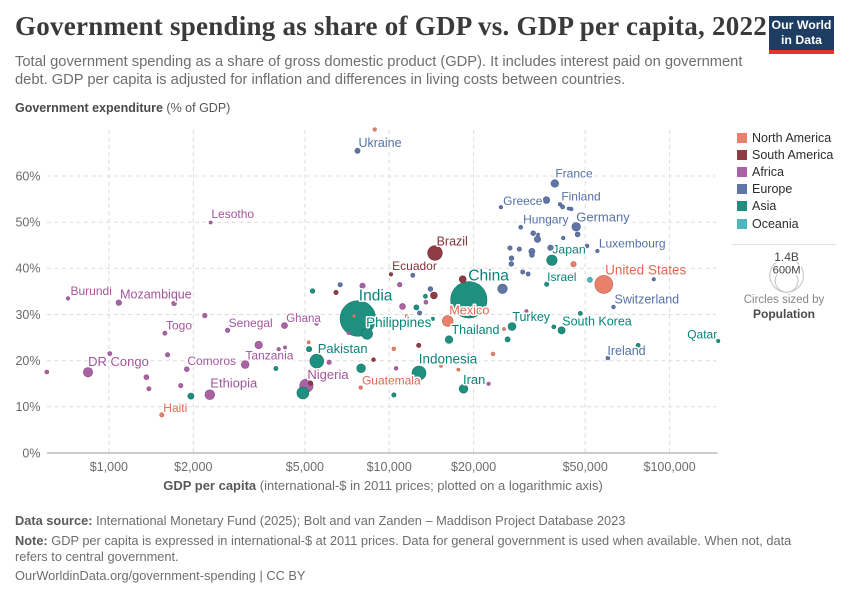 The height and width of the screenshot is (600, 850). Describe the element at coordinates (414, 266) in the screenshot. I see `svg-text: Ecuador` at that location.